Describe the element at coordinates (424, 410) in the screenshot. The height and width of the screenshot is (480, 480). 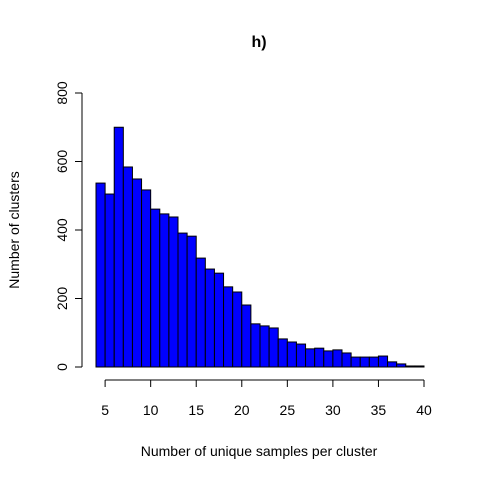
I see `x-tick-label: 40` at that location.